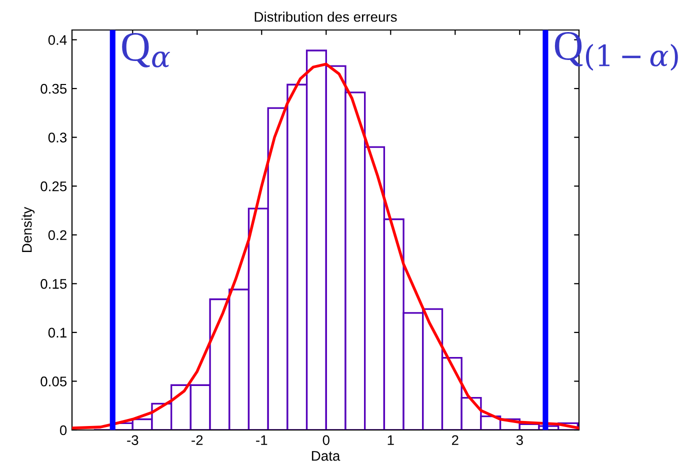  What do you see at coordinates (53, 186) in the screenshot?
I see `y-tick-label: 0.25` at bounding box center [53, 186].